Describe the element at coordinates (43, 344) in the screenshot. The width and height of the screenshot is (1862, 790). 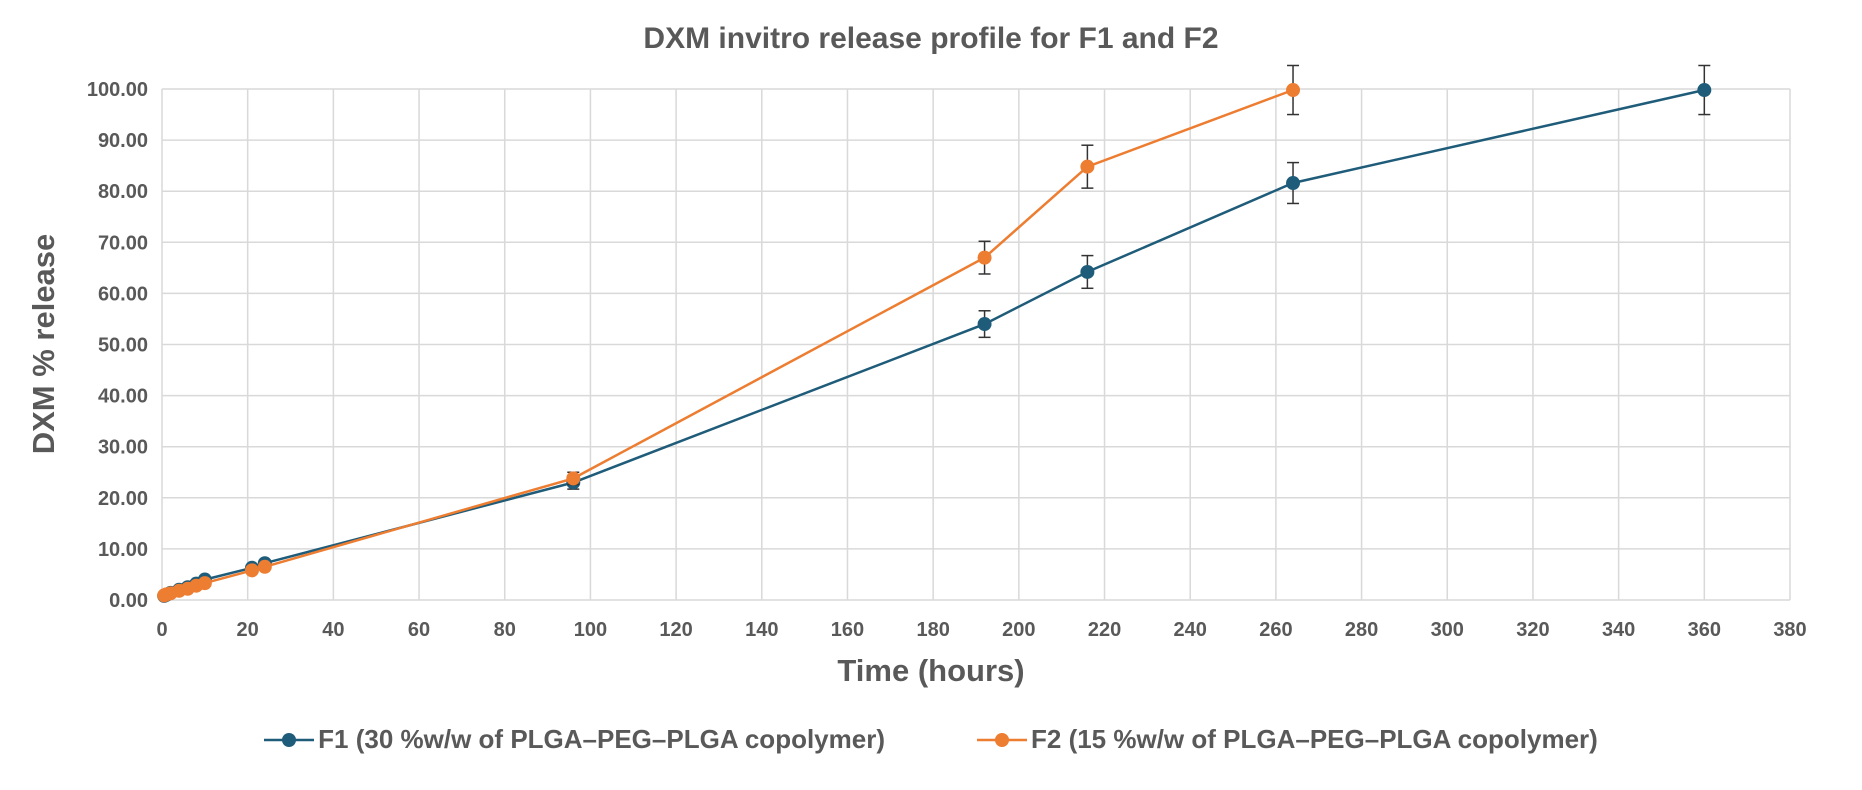
I see `y-axis-label: DXM % release` at that location.